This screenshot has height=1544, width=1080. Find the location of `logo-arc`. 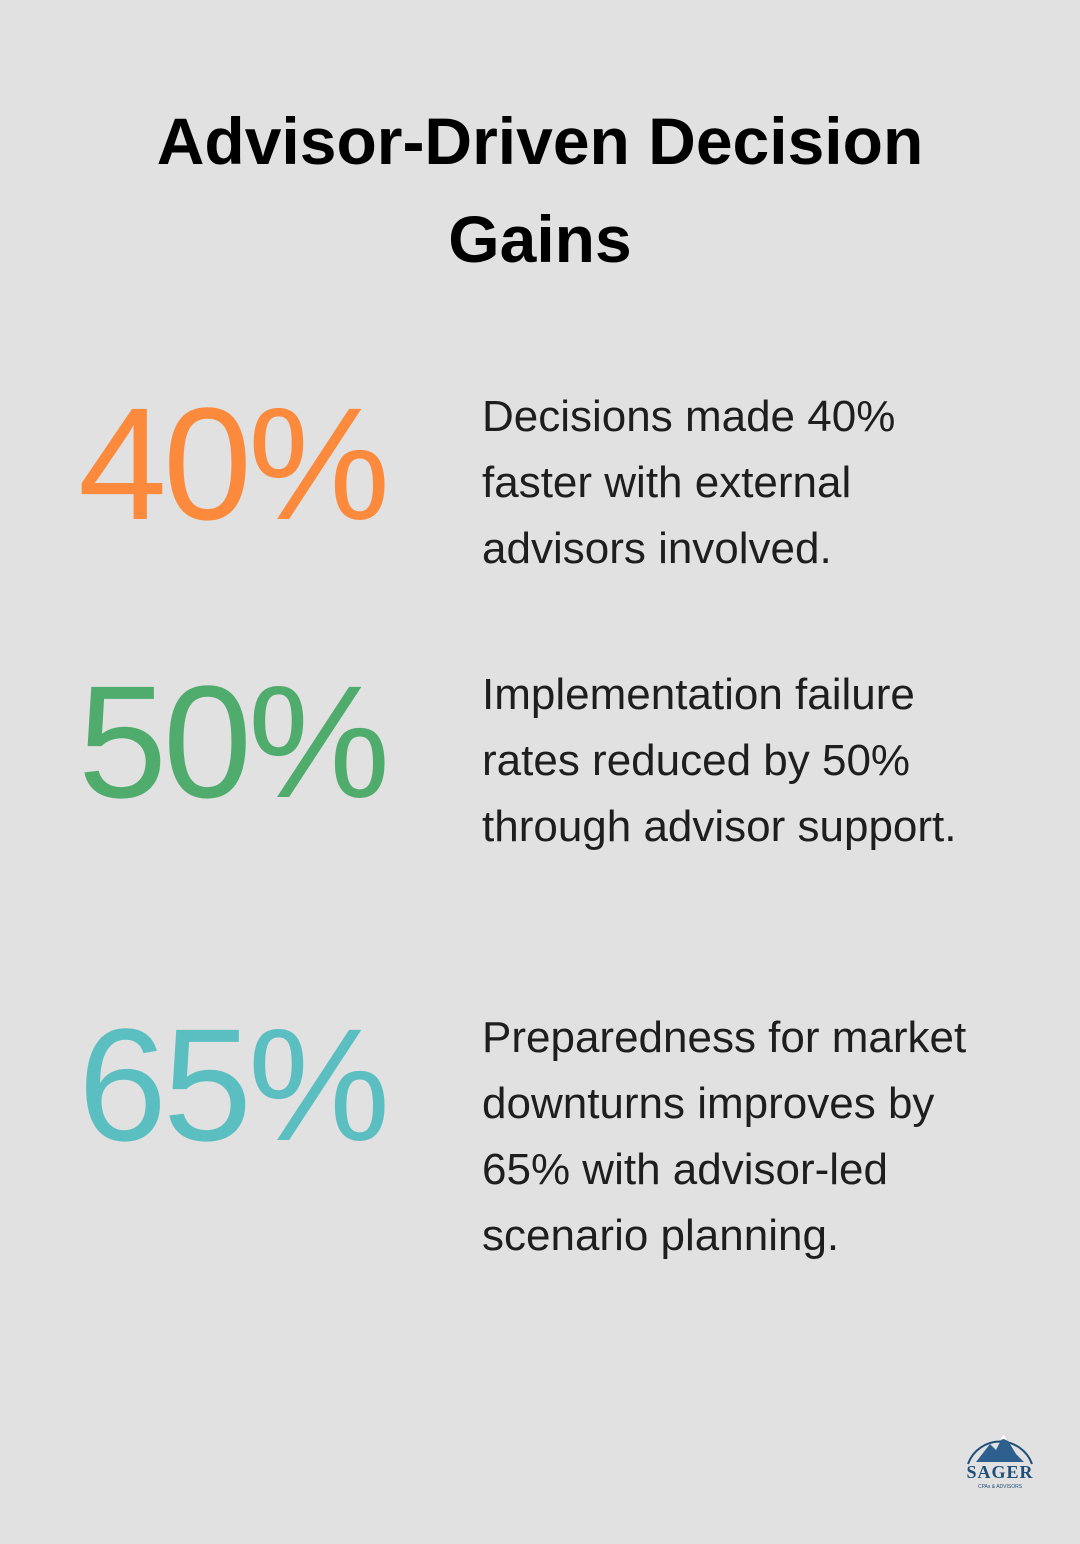

logo-arc is located at coordinates (1000, 1452).